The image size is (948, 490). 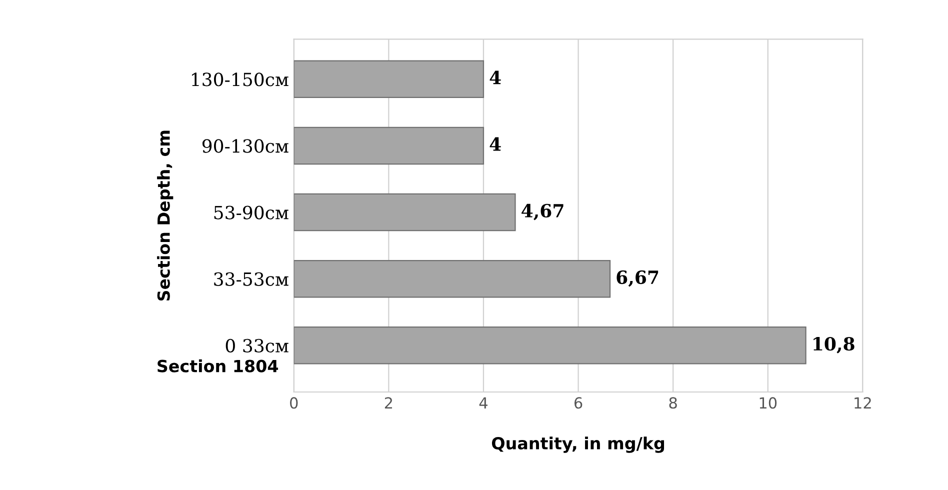 What do you see at coordinates (768, 403) in the screenshot?
I see `x-tick-label: 10` at bounding box center [768, 403].